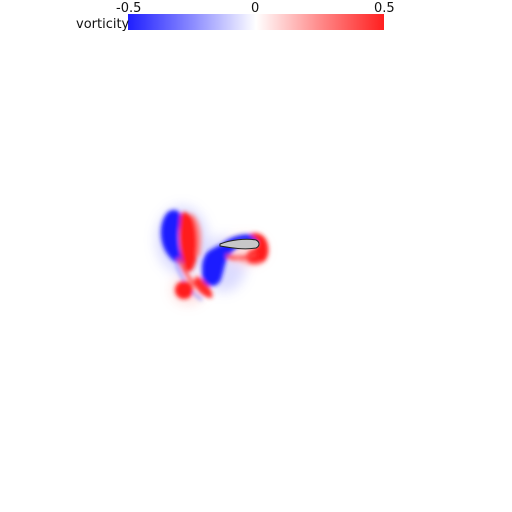 Image resolution: width=512 pixels, height=512 pixels. Describe the element at coordinates (172, 237) in the screenshot. I see `vortex-blue-upper-left` at that location.